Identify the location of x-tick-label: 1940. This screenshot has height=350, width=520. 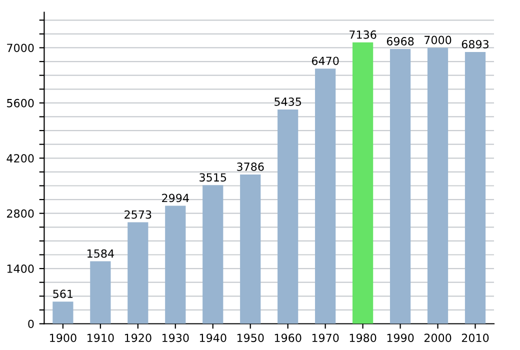
(213, 338).